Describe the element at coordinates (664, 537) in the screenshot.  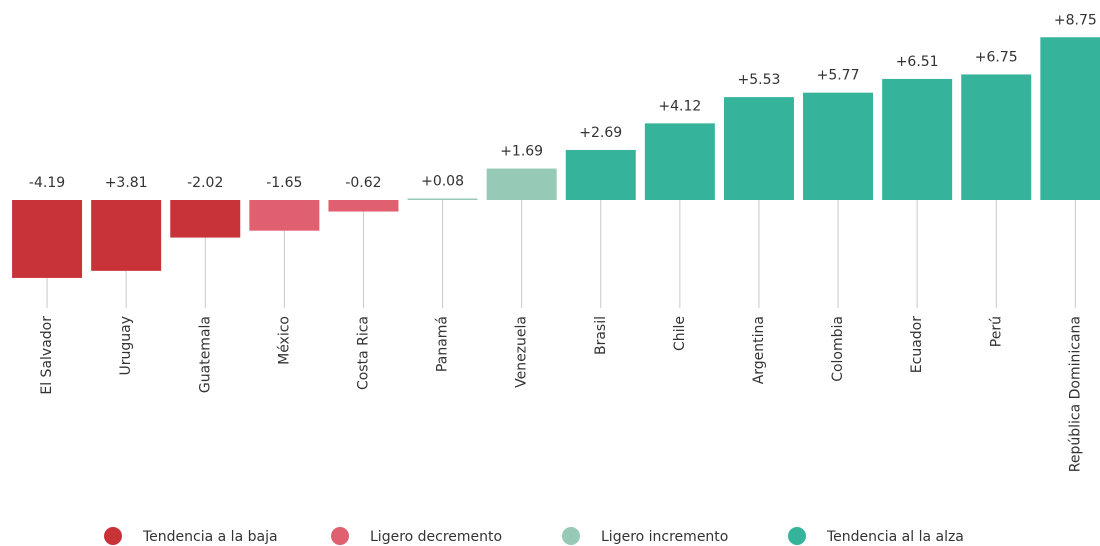
I see `legend-label: Ligero incremento` at that location.